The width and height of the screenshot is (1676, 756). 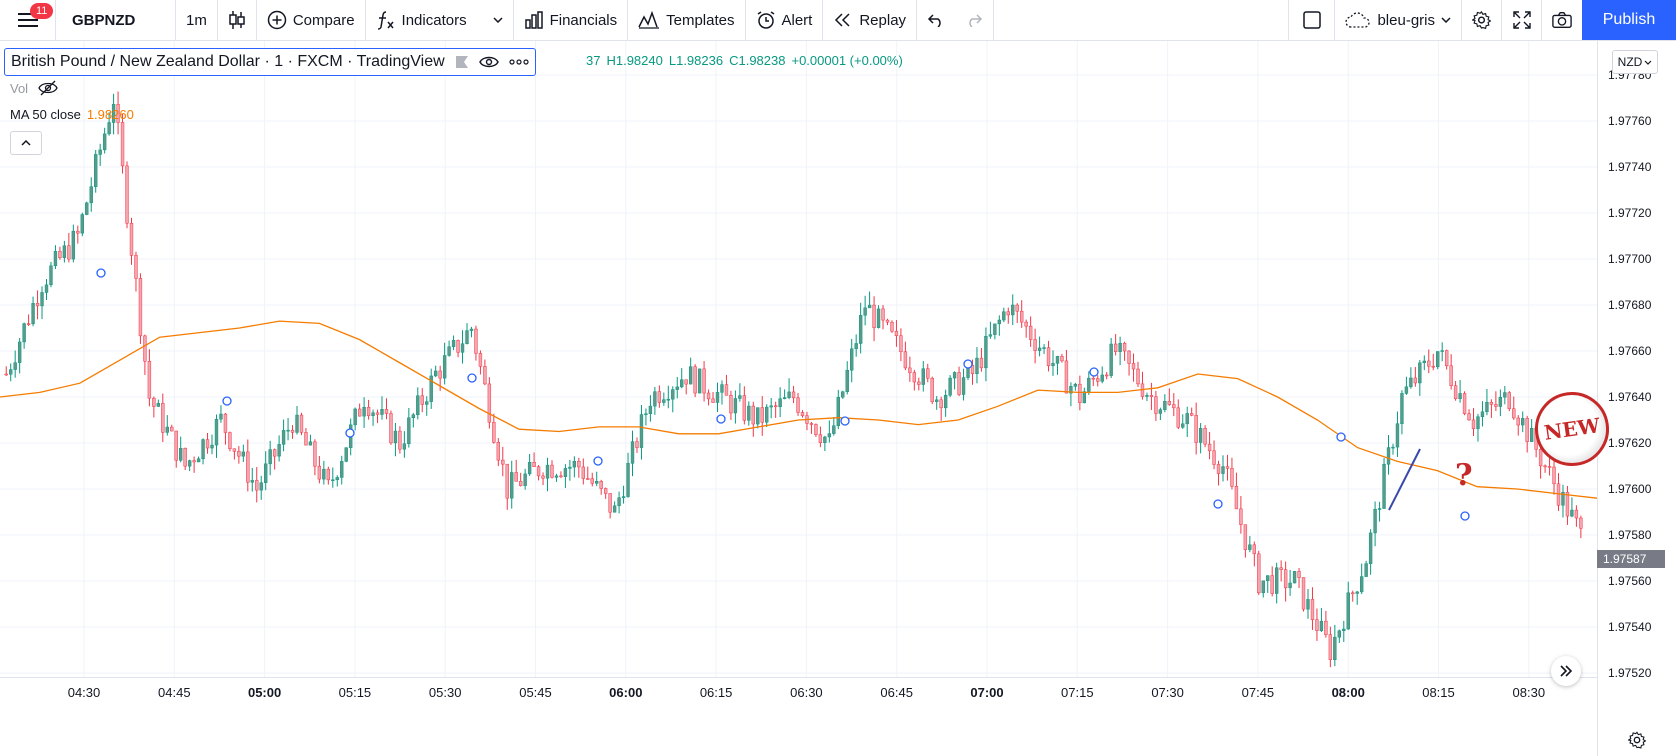 I want to click on screenshot-button, so click(x=1562, y=20).